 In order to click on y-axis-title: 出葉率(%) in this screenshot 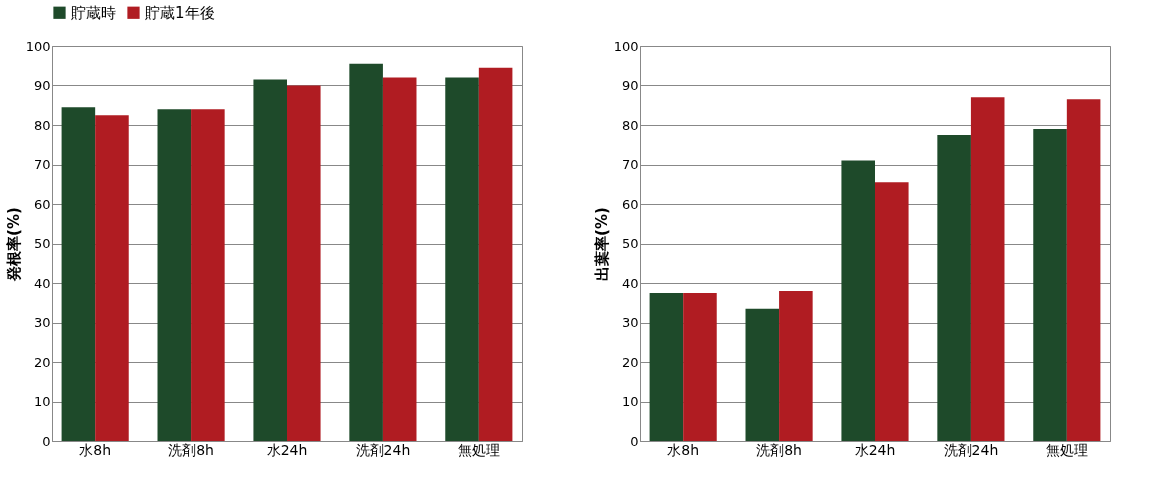, I will do `click(601, 244)`.